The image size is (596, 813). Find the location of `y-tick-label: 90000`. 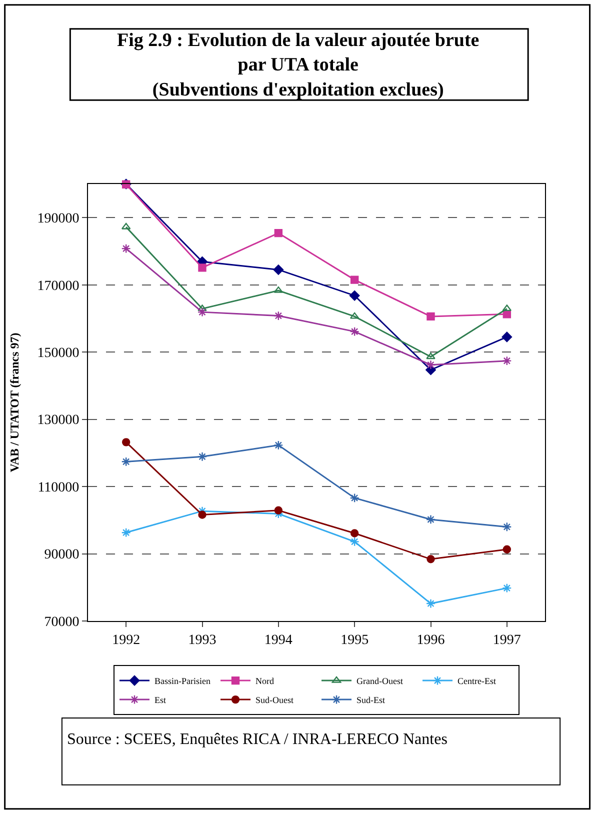

y-tick-label: 90000 is located at coordinates (62, 555).